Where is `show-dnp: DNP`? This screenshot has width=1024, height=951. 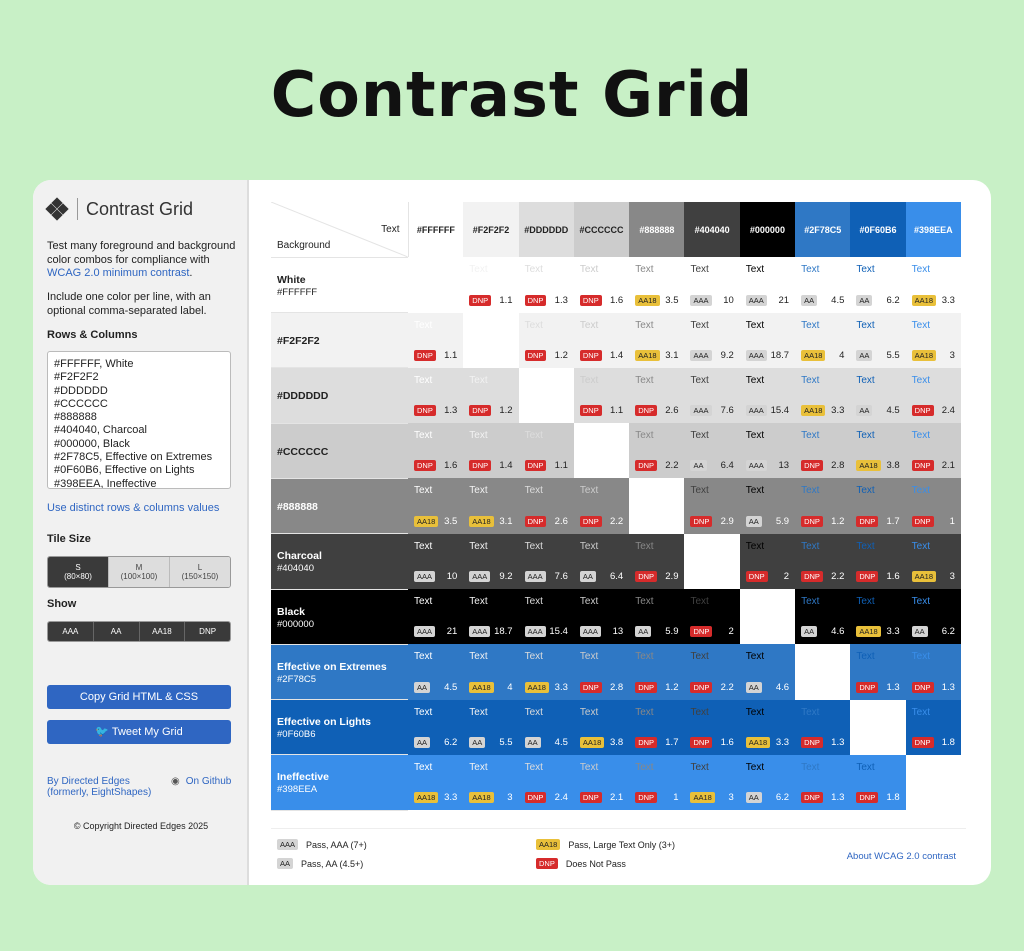 show-dnp: DNP is located at coordinates (207, 631).